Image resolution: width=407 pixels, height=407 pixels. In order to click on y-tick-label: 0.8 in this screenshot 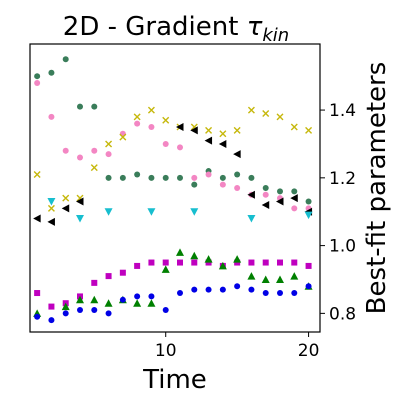, I will do `click(342, 314)`.